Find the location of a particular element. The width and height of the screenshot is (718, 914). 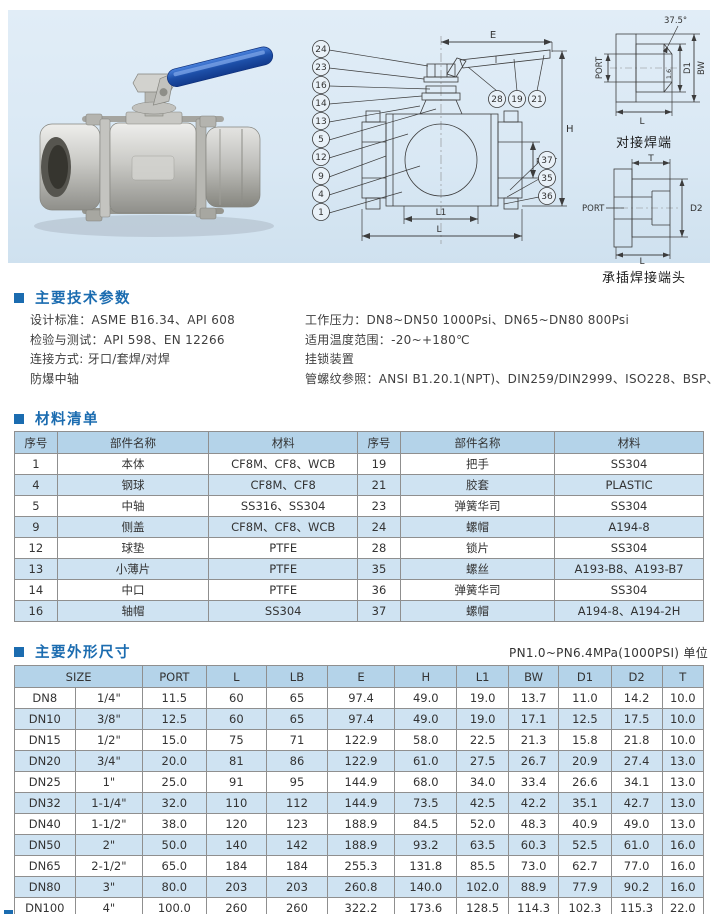

table-cell: 23 is located at coordinates (379, 506).